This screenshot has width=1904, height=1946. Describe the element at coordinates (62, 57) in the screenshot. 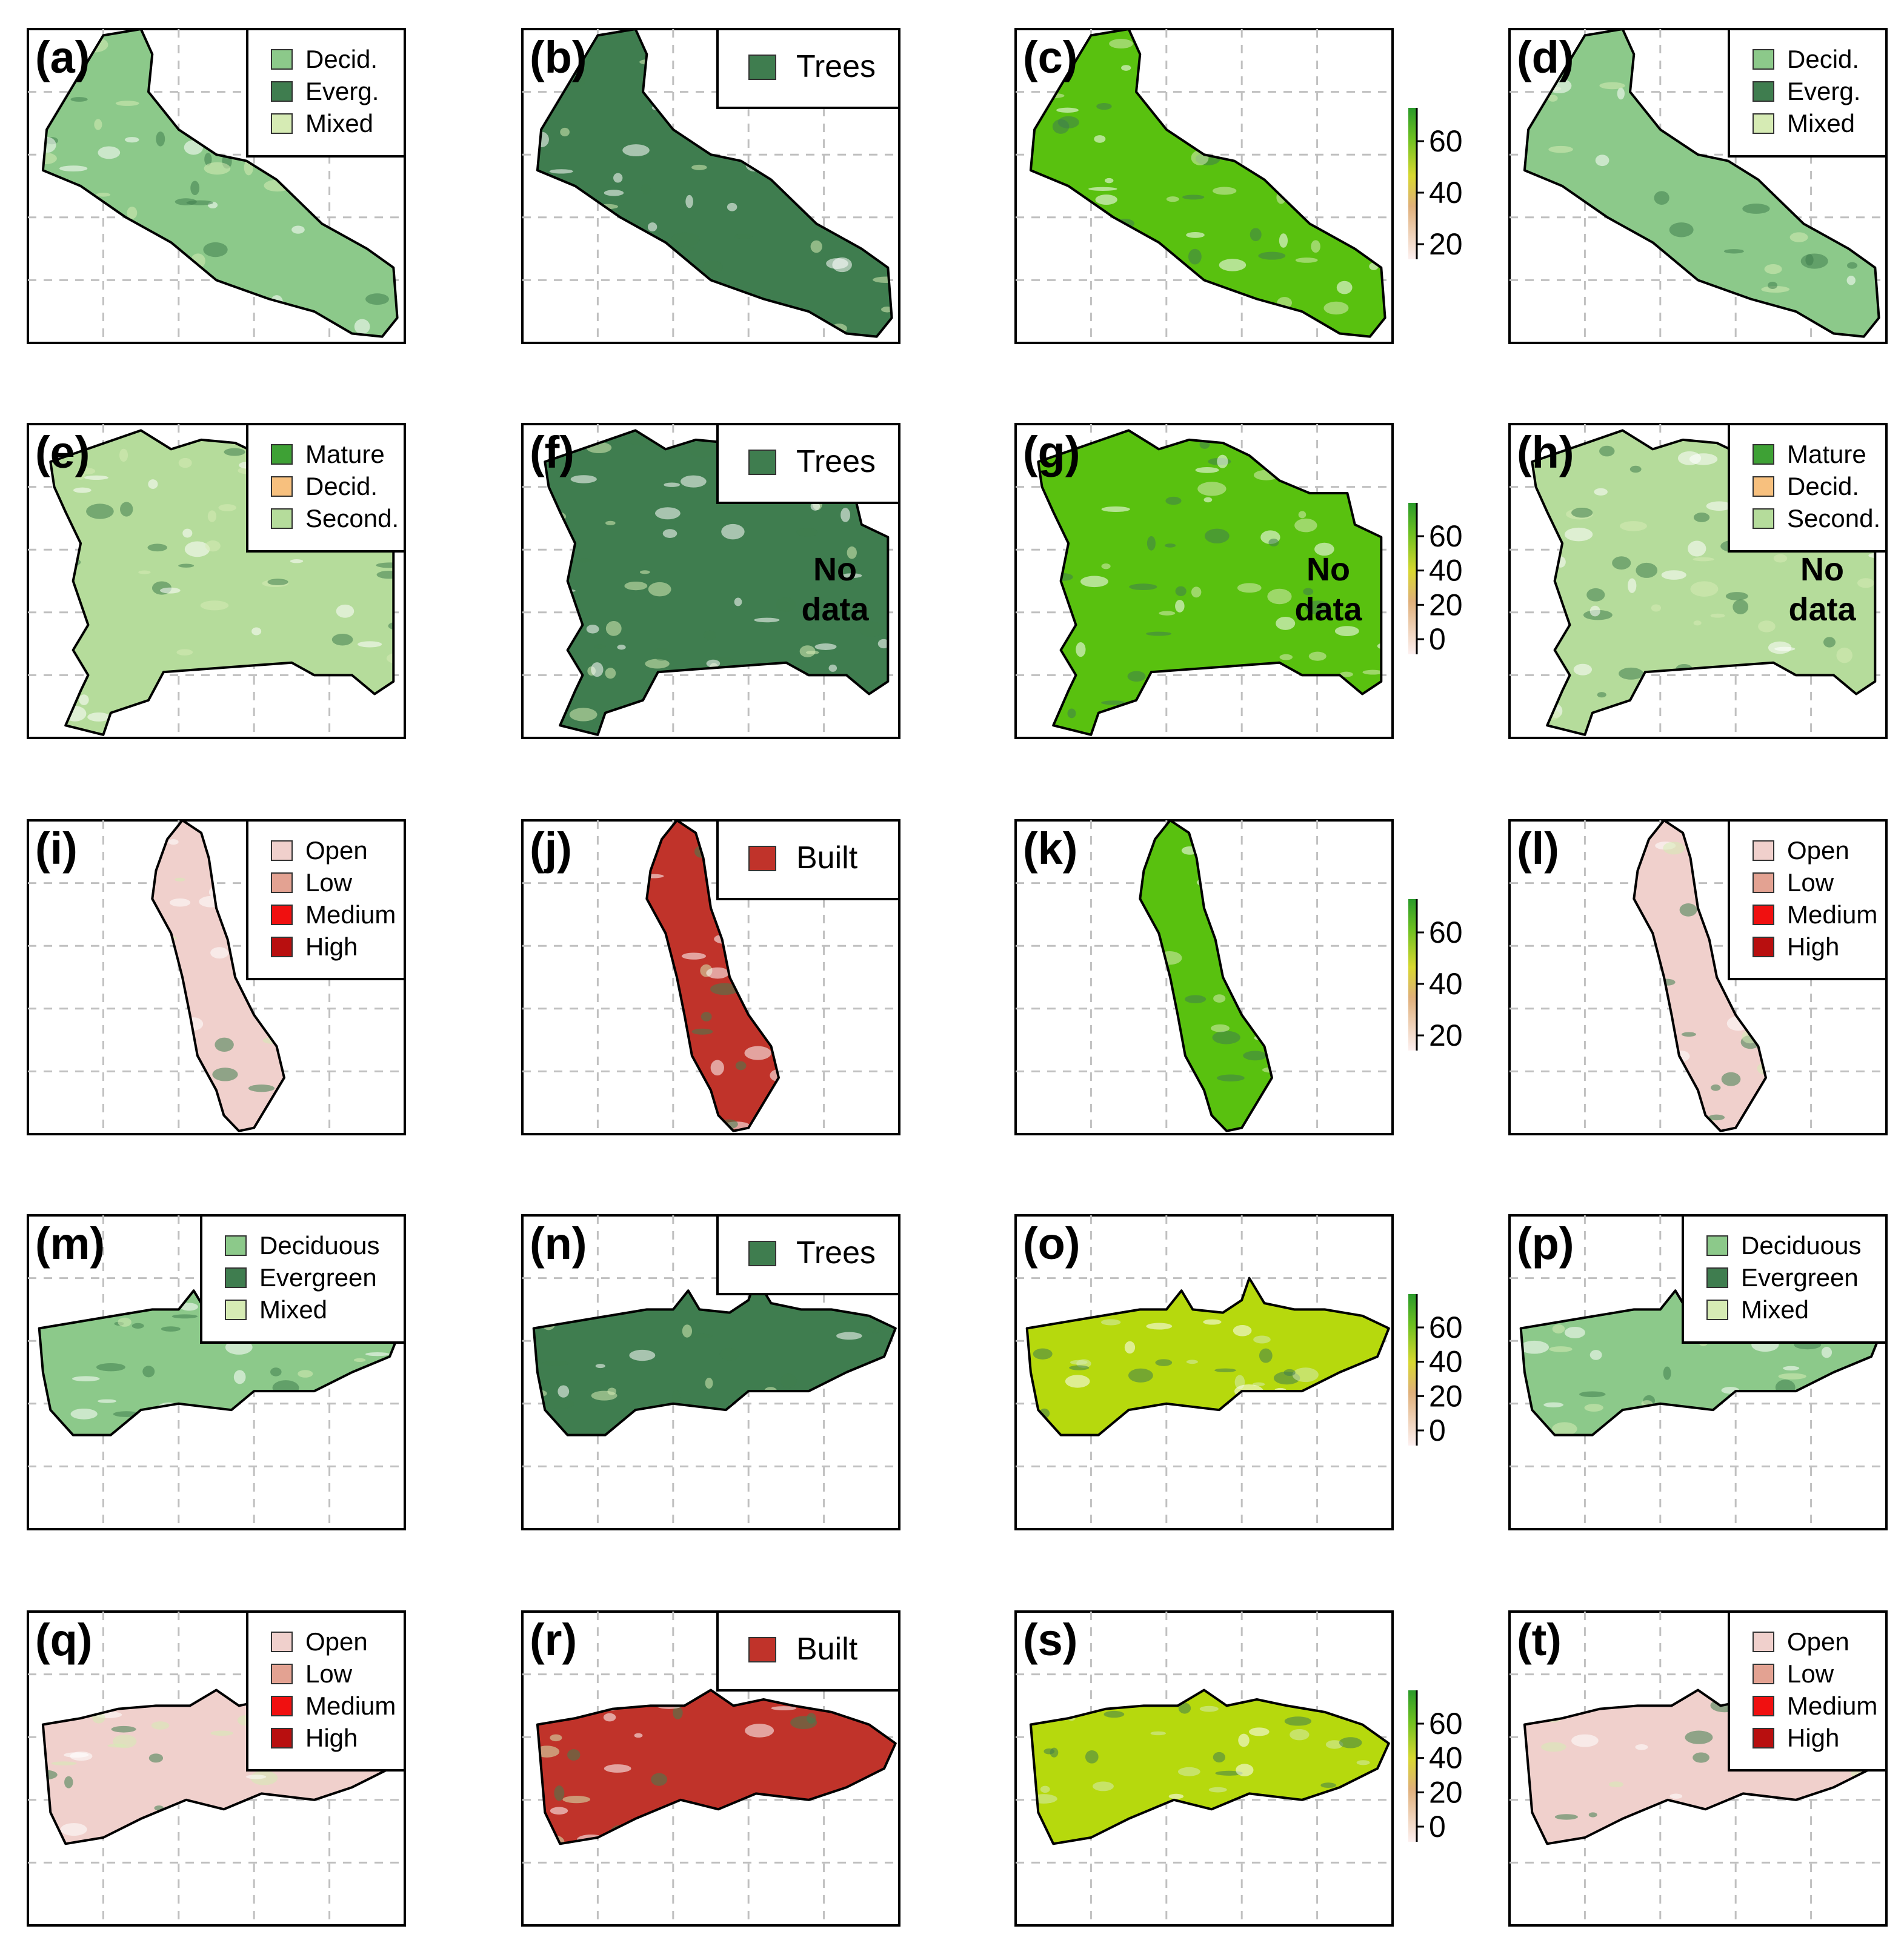

I see `panel-label: (a)` at that location.